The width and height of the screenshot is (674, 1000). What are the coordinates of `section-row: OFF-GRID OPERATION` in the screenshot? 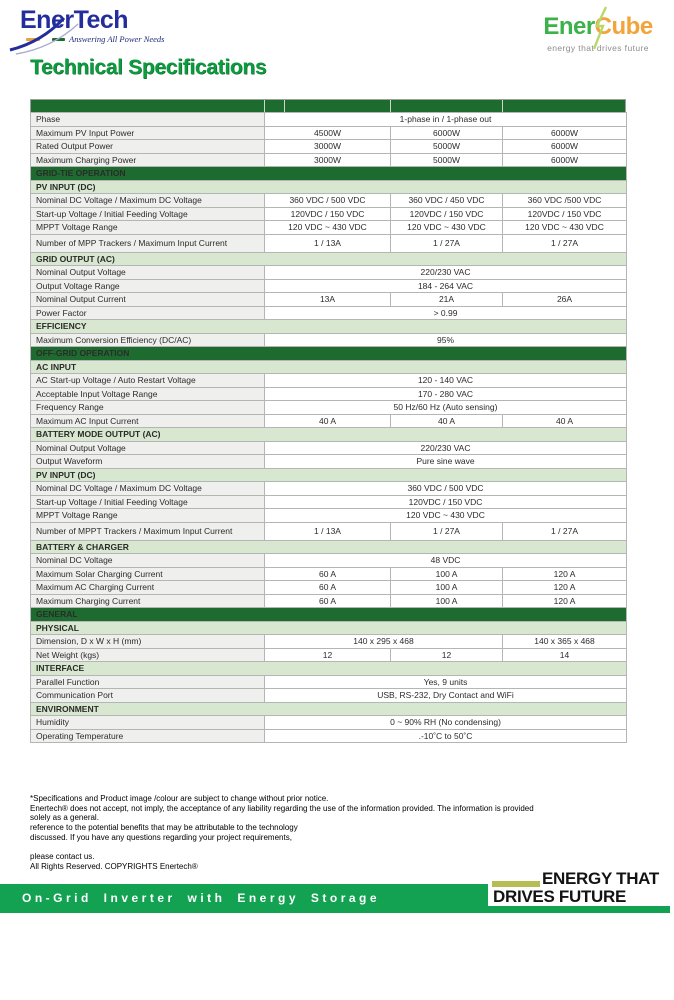 It's located at (328, 353).